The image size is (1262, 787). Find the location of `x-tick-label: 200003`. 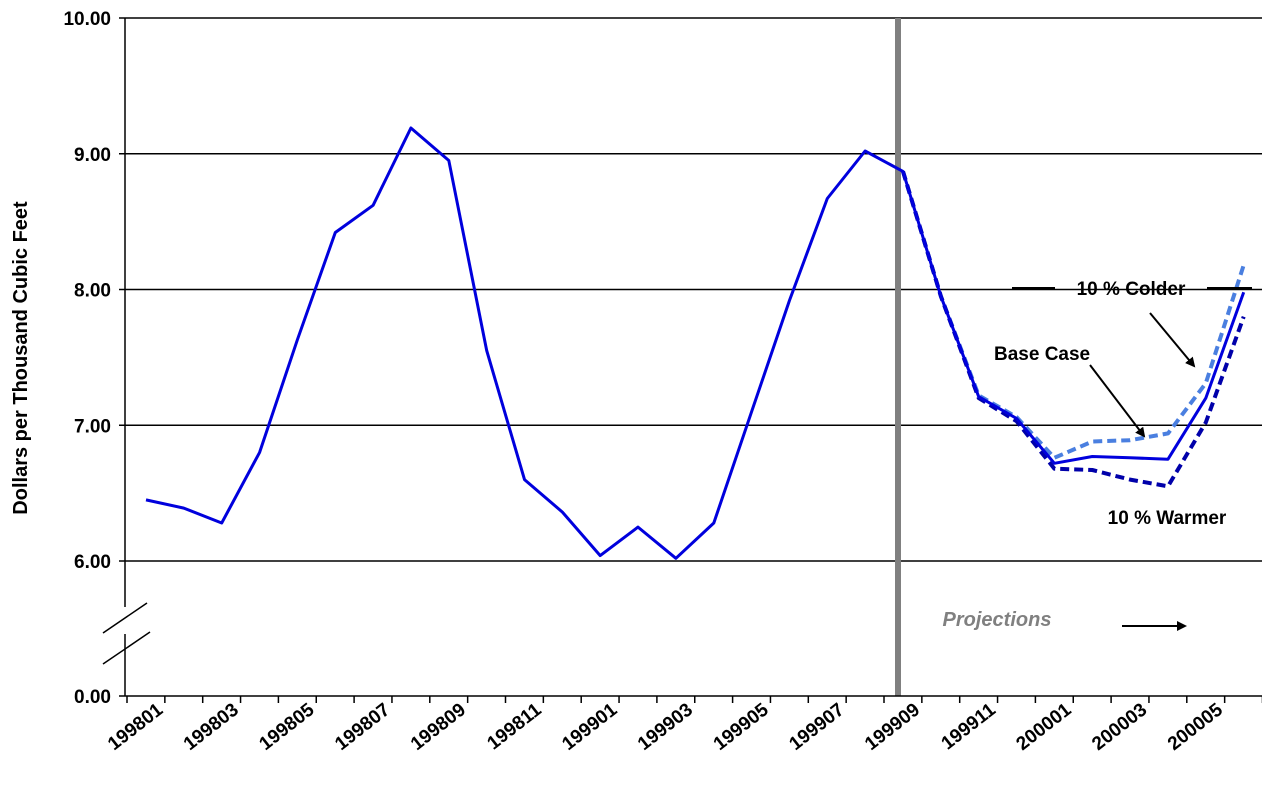

x-tick-label: 200003 is located at coordinates (1119, 727).